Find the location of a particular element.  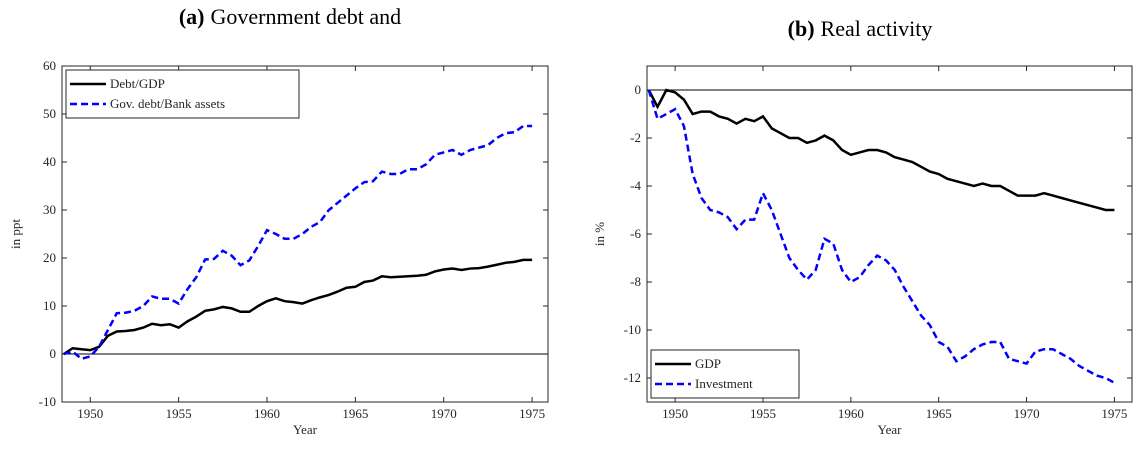

y-tick-label: 20 is located at coordinates (49, 257).